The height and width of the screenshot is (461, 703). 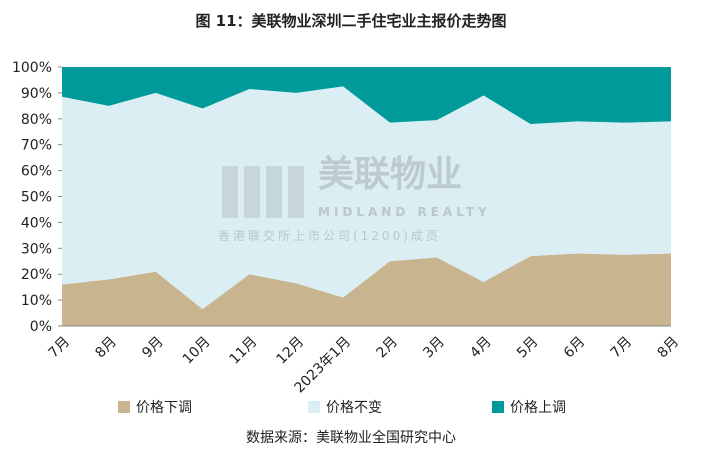 What do you see at coordinates (36, 249) in the screenshot?
I see `y-tick-label: 30%` at bounding box center [36, 249].